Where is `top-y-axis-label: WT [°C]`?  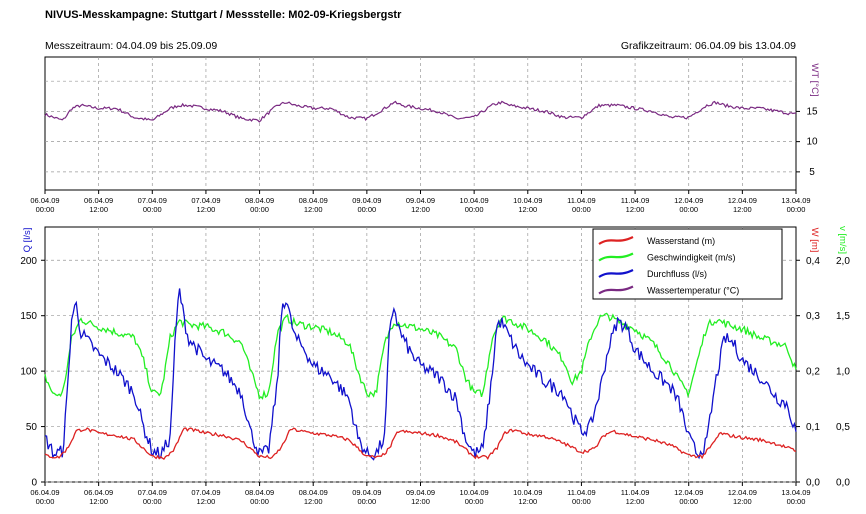 top-y-axis-label: WT [°C] is located at coordinates (814, 79).